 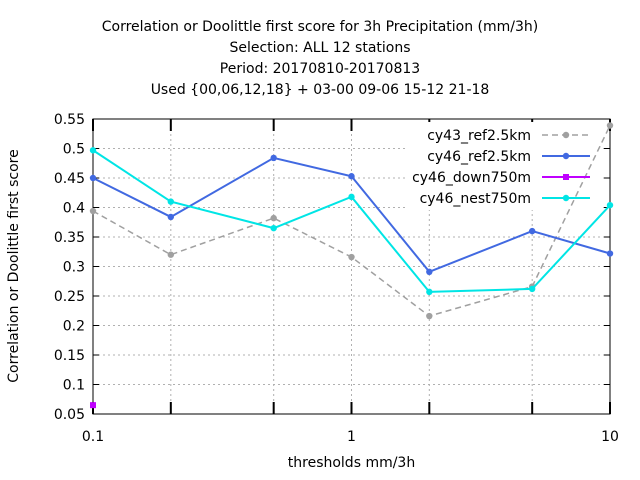 What do you see at coordinates (475, 199) in the screenshot?
I see `legend-label-cy46_nest750m: cy46_nest750m` at bounding box center [475, 199].